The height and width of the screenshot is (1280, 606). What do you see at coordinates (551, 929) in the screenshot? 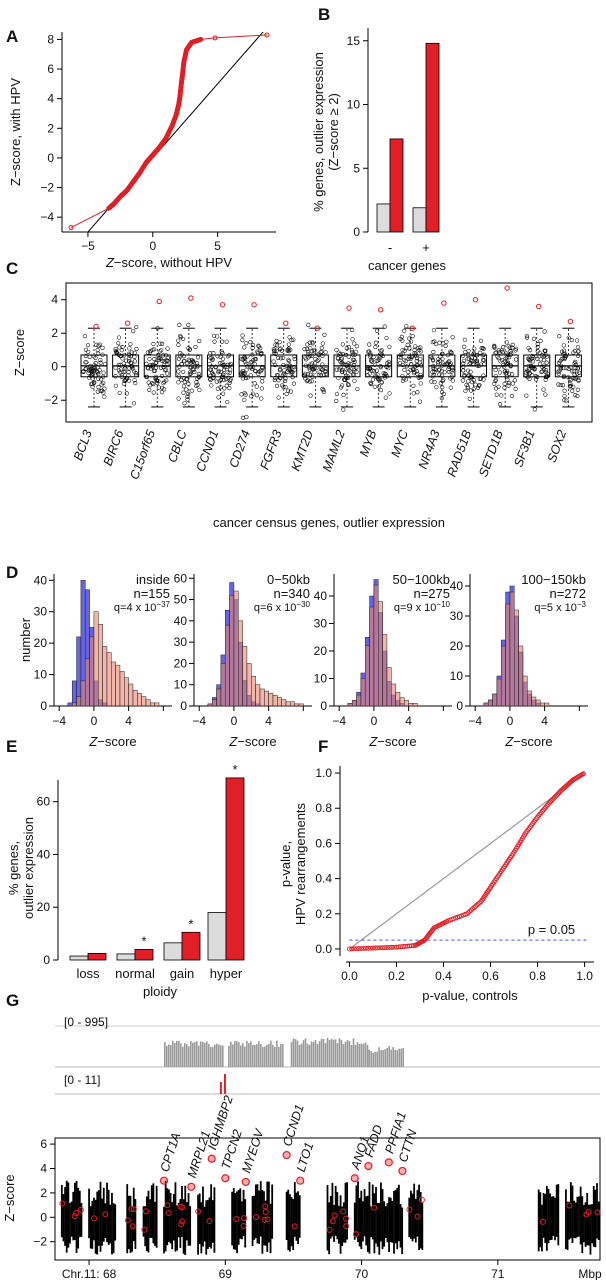
I see `panel-f-threshold-label: p = 0.05` at bounding box center [551, 929].